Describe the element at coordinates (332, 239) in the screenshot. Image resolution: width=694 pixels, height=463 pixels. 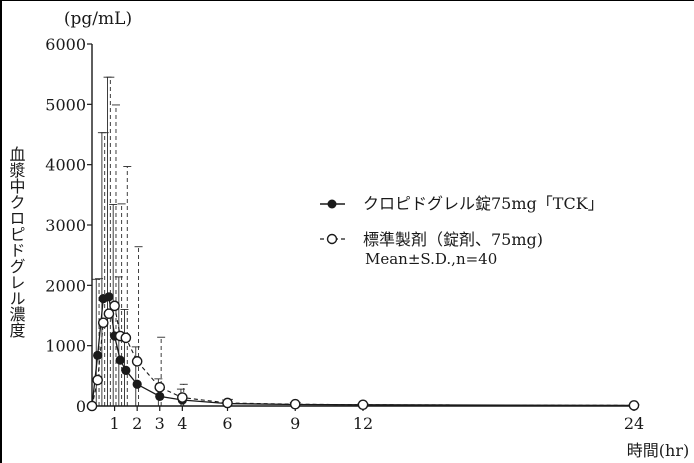
I see `legend-marker-standard` at that location.